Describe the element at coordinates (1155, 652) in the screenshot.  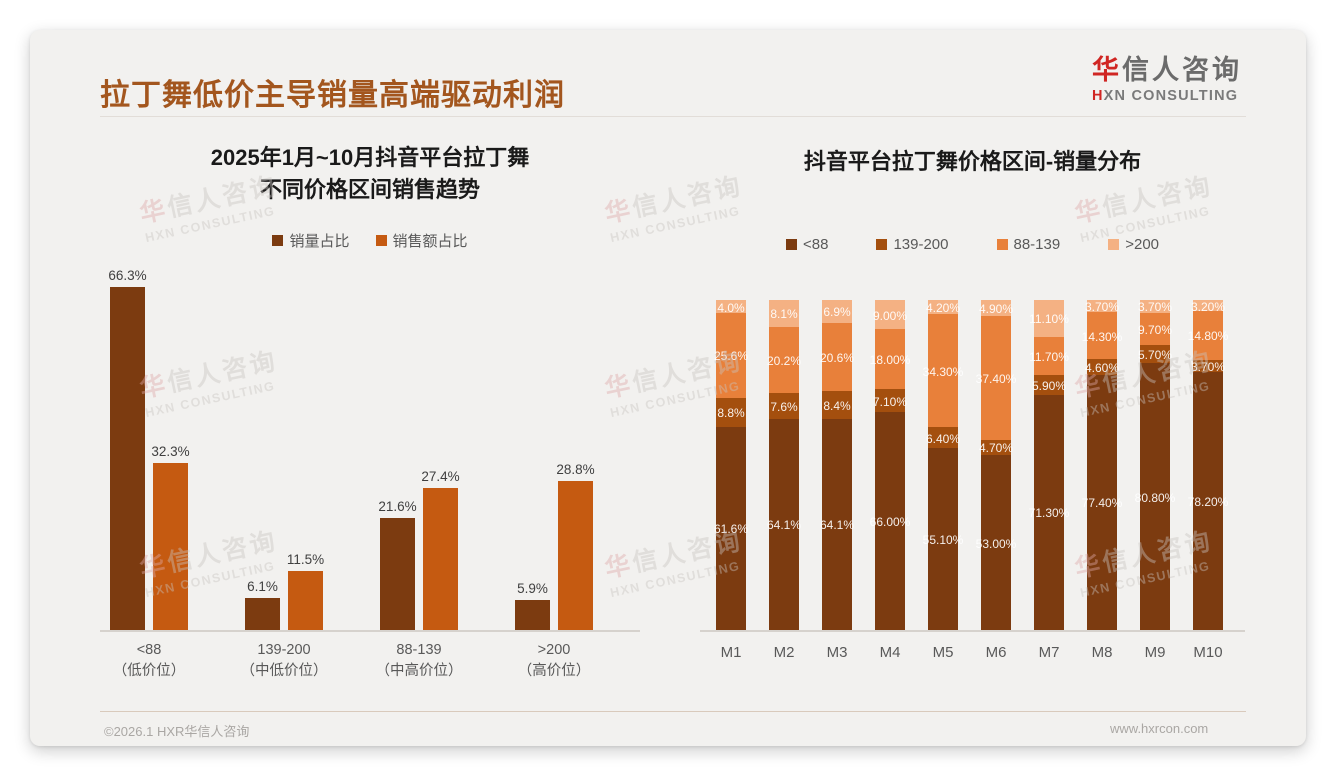
I see `category-label: M9` at that location.